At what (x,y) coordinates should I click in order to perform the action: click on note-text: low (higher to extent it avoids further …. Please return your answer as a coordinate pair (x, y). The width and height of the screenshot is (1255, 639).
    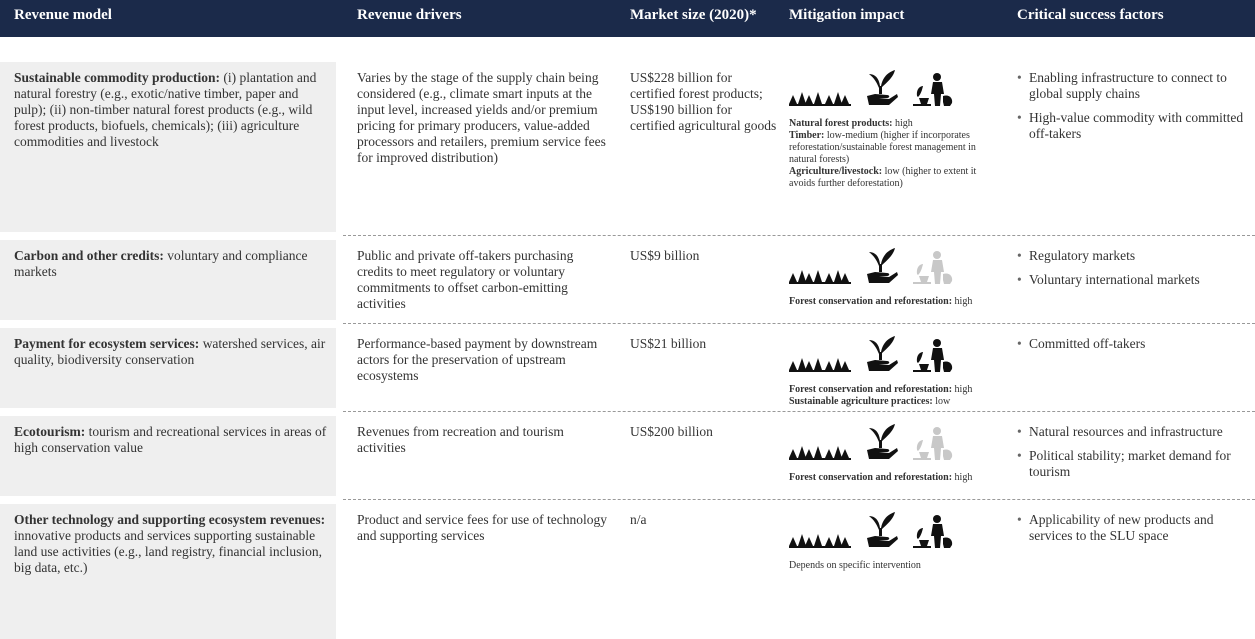
    Looking at the image, I should click on (883, 177).